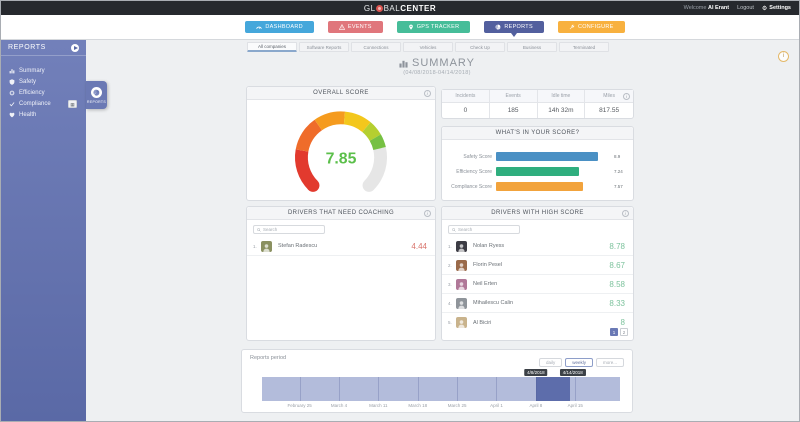 This screenshot has height=422, width=800. I want to click on search-icon, so click(259, 229).